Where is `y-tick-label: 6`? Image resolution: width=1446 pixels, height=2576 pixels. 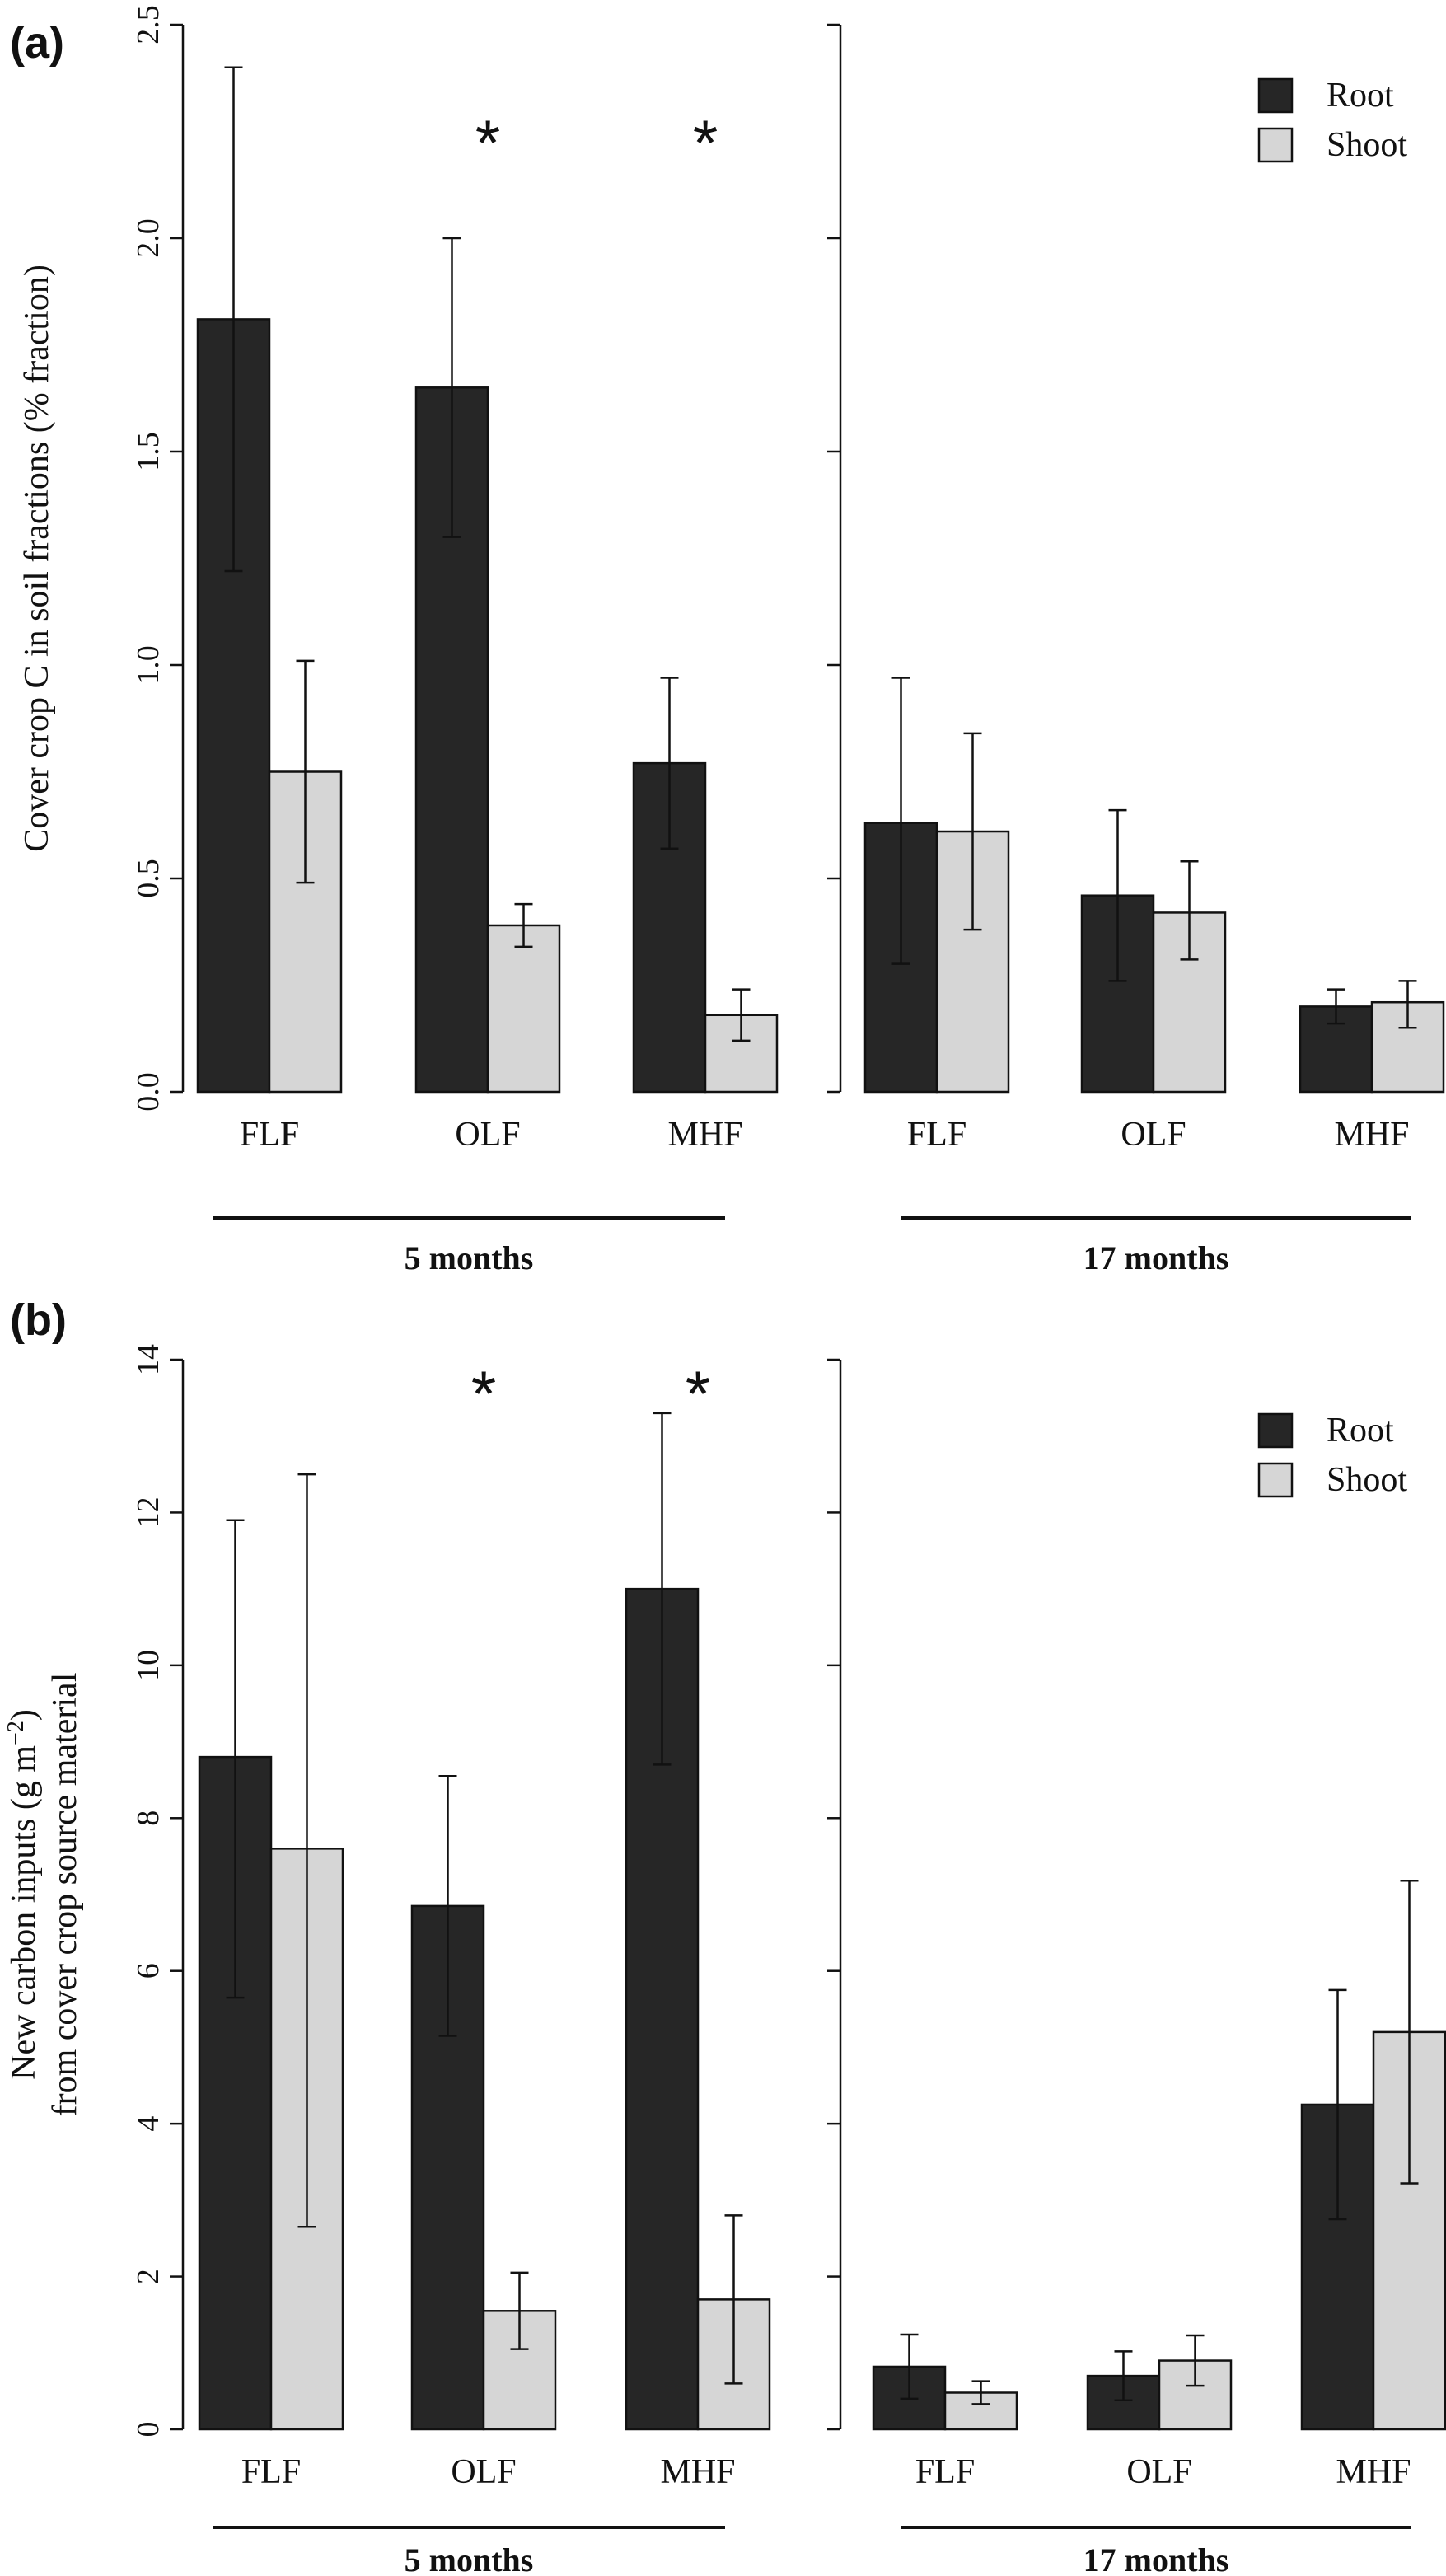 y-tick-label: 6 is located at coordinates (148, 1971).